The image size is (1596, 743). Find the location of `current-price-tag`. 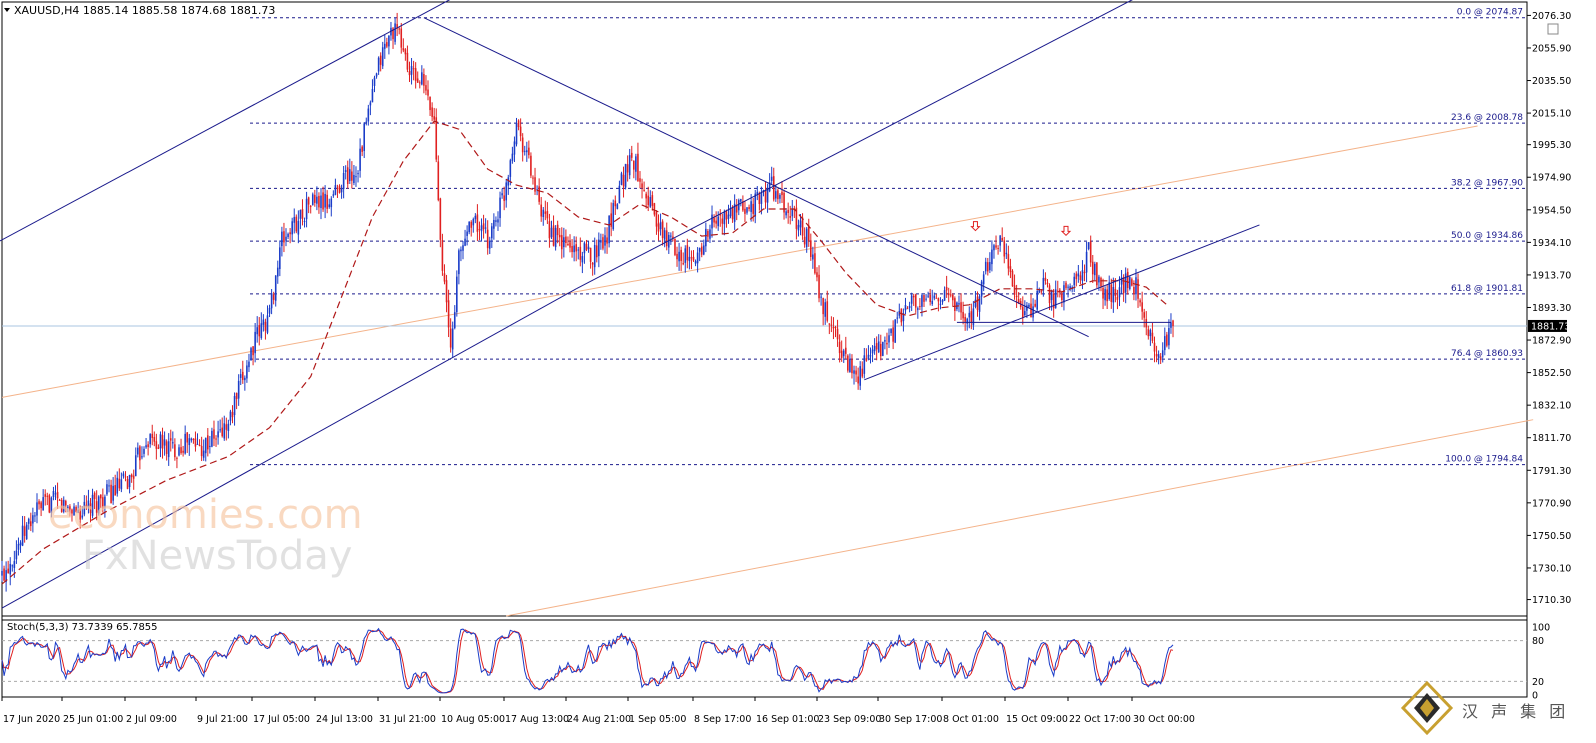

current-price-tag is located at coordinates (1547, 325).